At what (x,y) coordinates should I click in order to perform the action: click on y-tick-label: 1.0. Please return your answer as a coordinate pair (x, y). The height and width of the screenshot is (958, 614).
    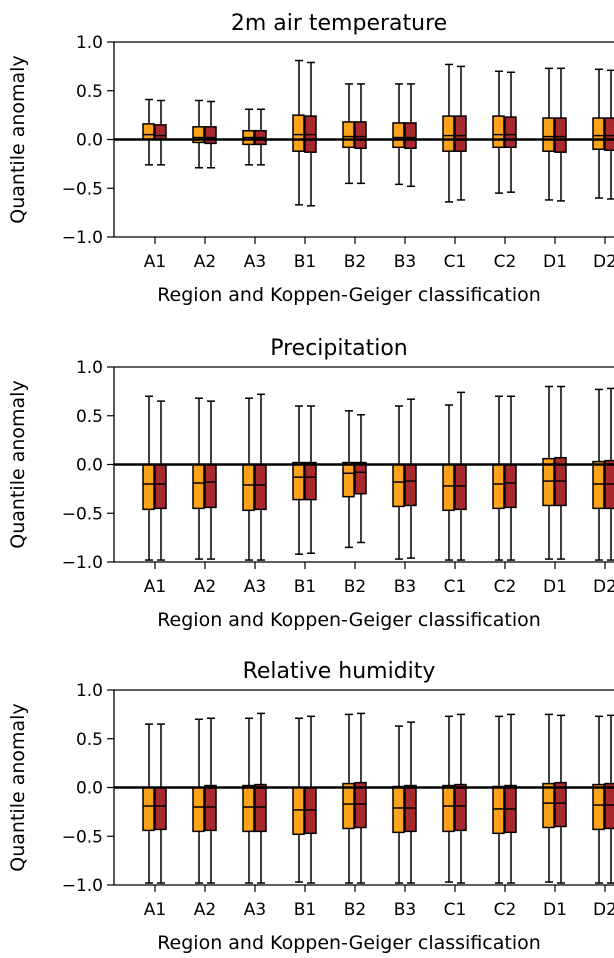
    Looking at the image, I should click on (89, 43).